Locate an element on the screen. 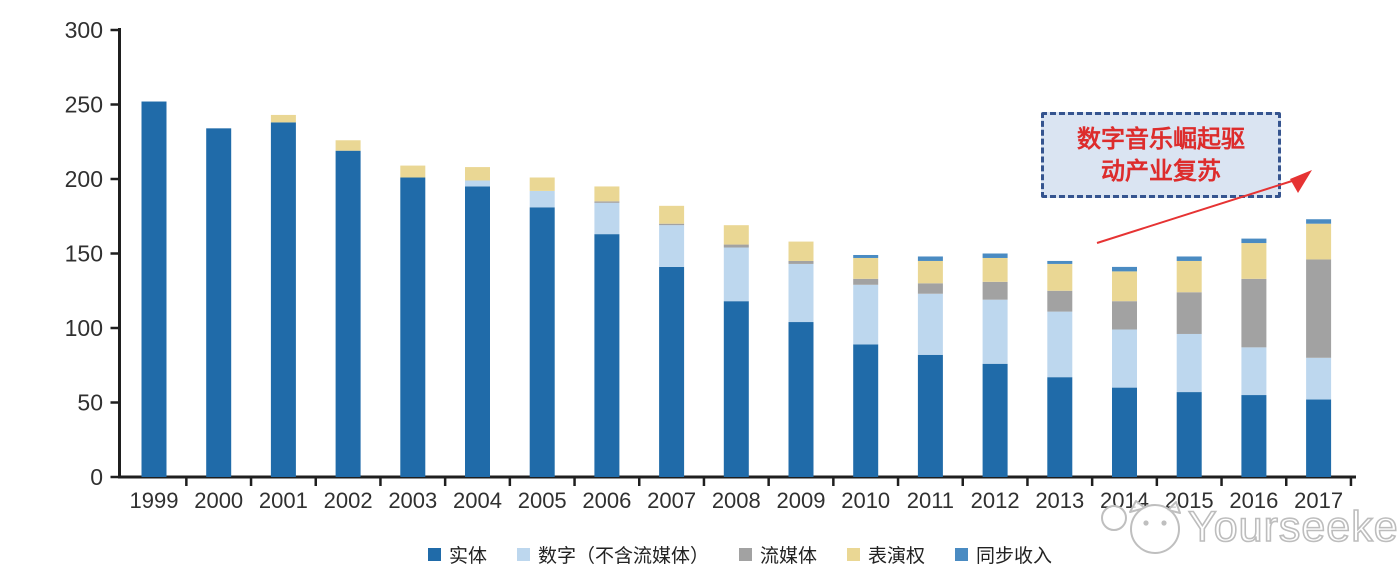 The width and height of the screenshot is (1398, 582). bar-segment-1999 is located at coordinates (154, 289).